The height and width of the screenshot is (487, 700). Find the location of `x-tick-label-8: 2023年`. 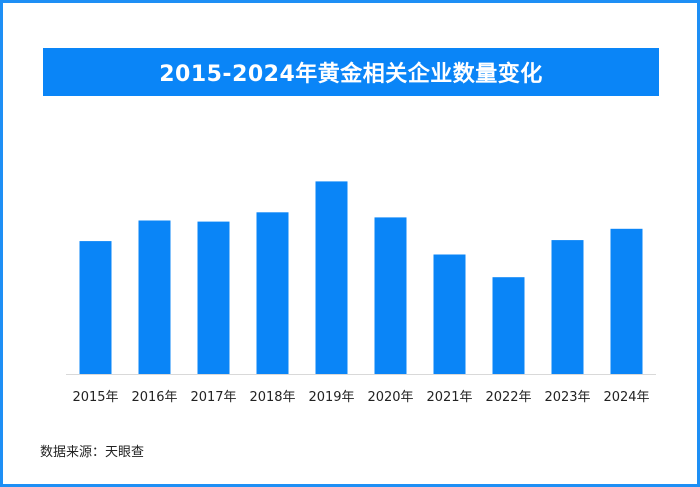

x-tick-label-8: 2023年 is located at coordinates (567, 397).